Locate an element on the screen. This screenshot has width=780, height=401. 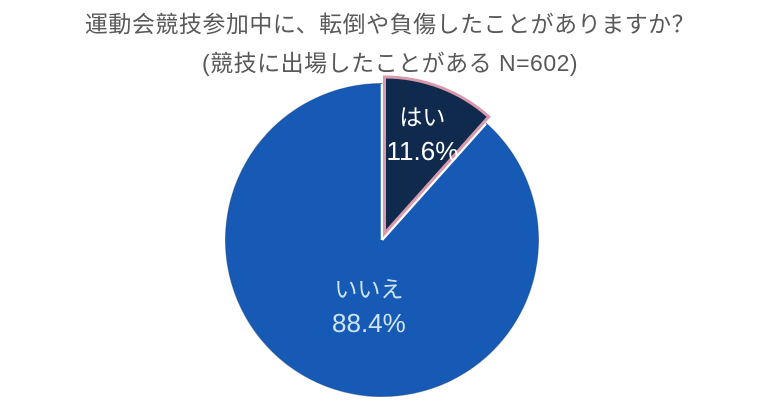
slice-percent-0: 11.6% is located at coordinates (423, 151).